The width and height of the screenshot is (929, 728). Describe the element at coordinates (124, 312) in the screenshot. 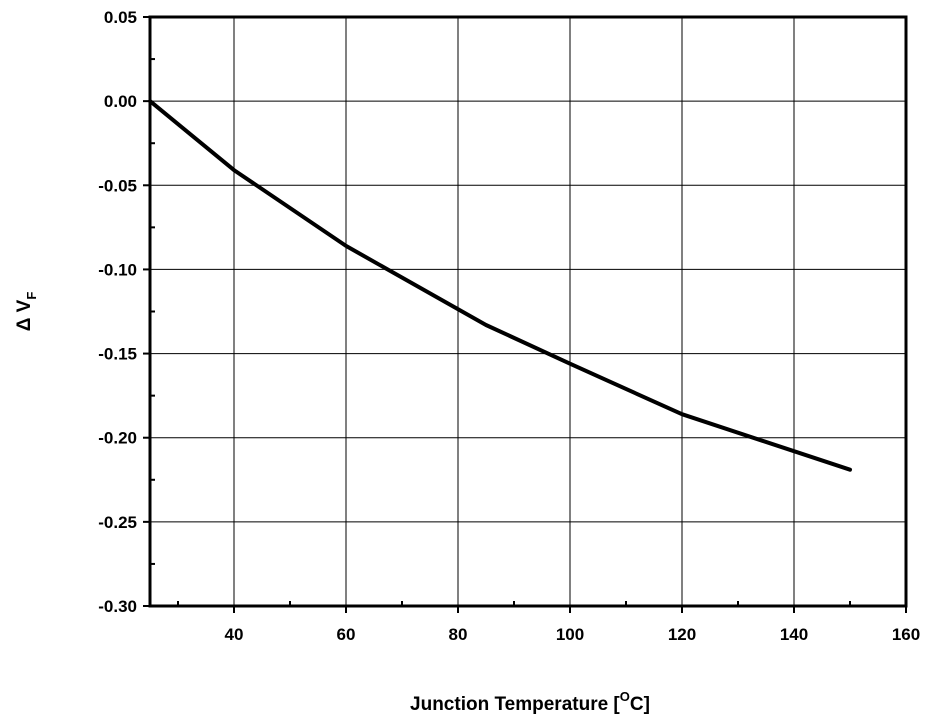

I see `y-axis-ticks: 0.05 0.00 -0.05 -0.10 -0.15 -0.20 -0.25 -0.30` at that location.